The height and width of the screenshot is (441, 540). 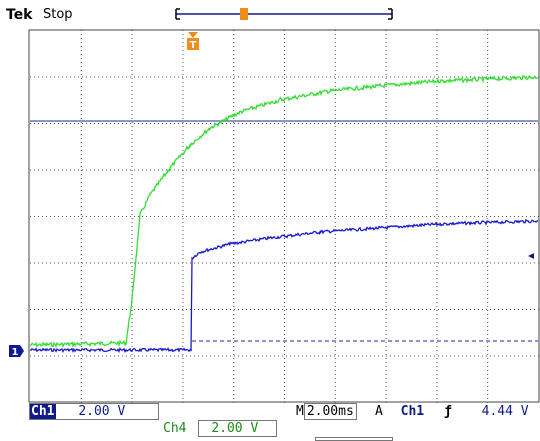 I want to click on trigger-level-arrow-icon, so click(x=531, y=256).